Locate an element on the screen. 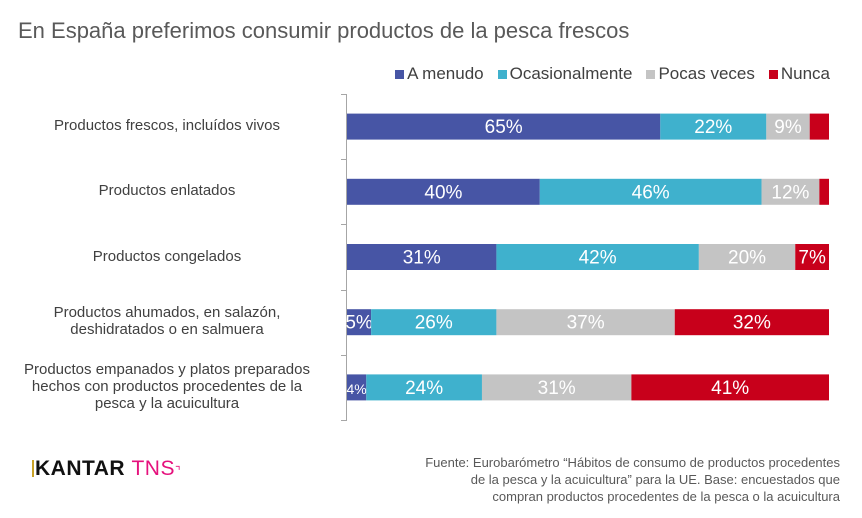 This screenshot has height=518, width=862. category-label-line: hechos con productos procedentes de la is located at coordinates (167, 386).